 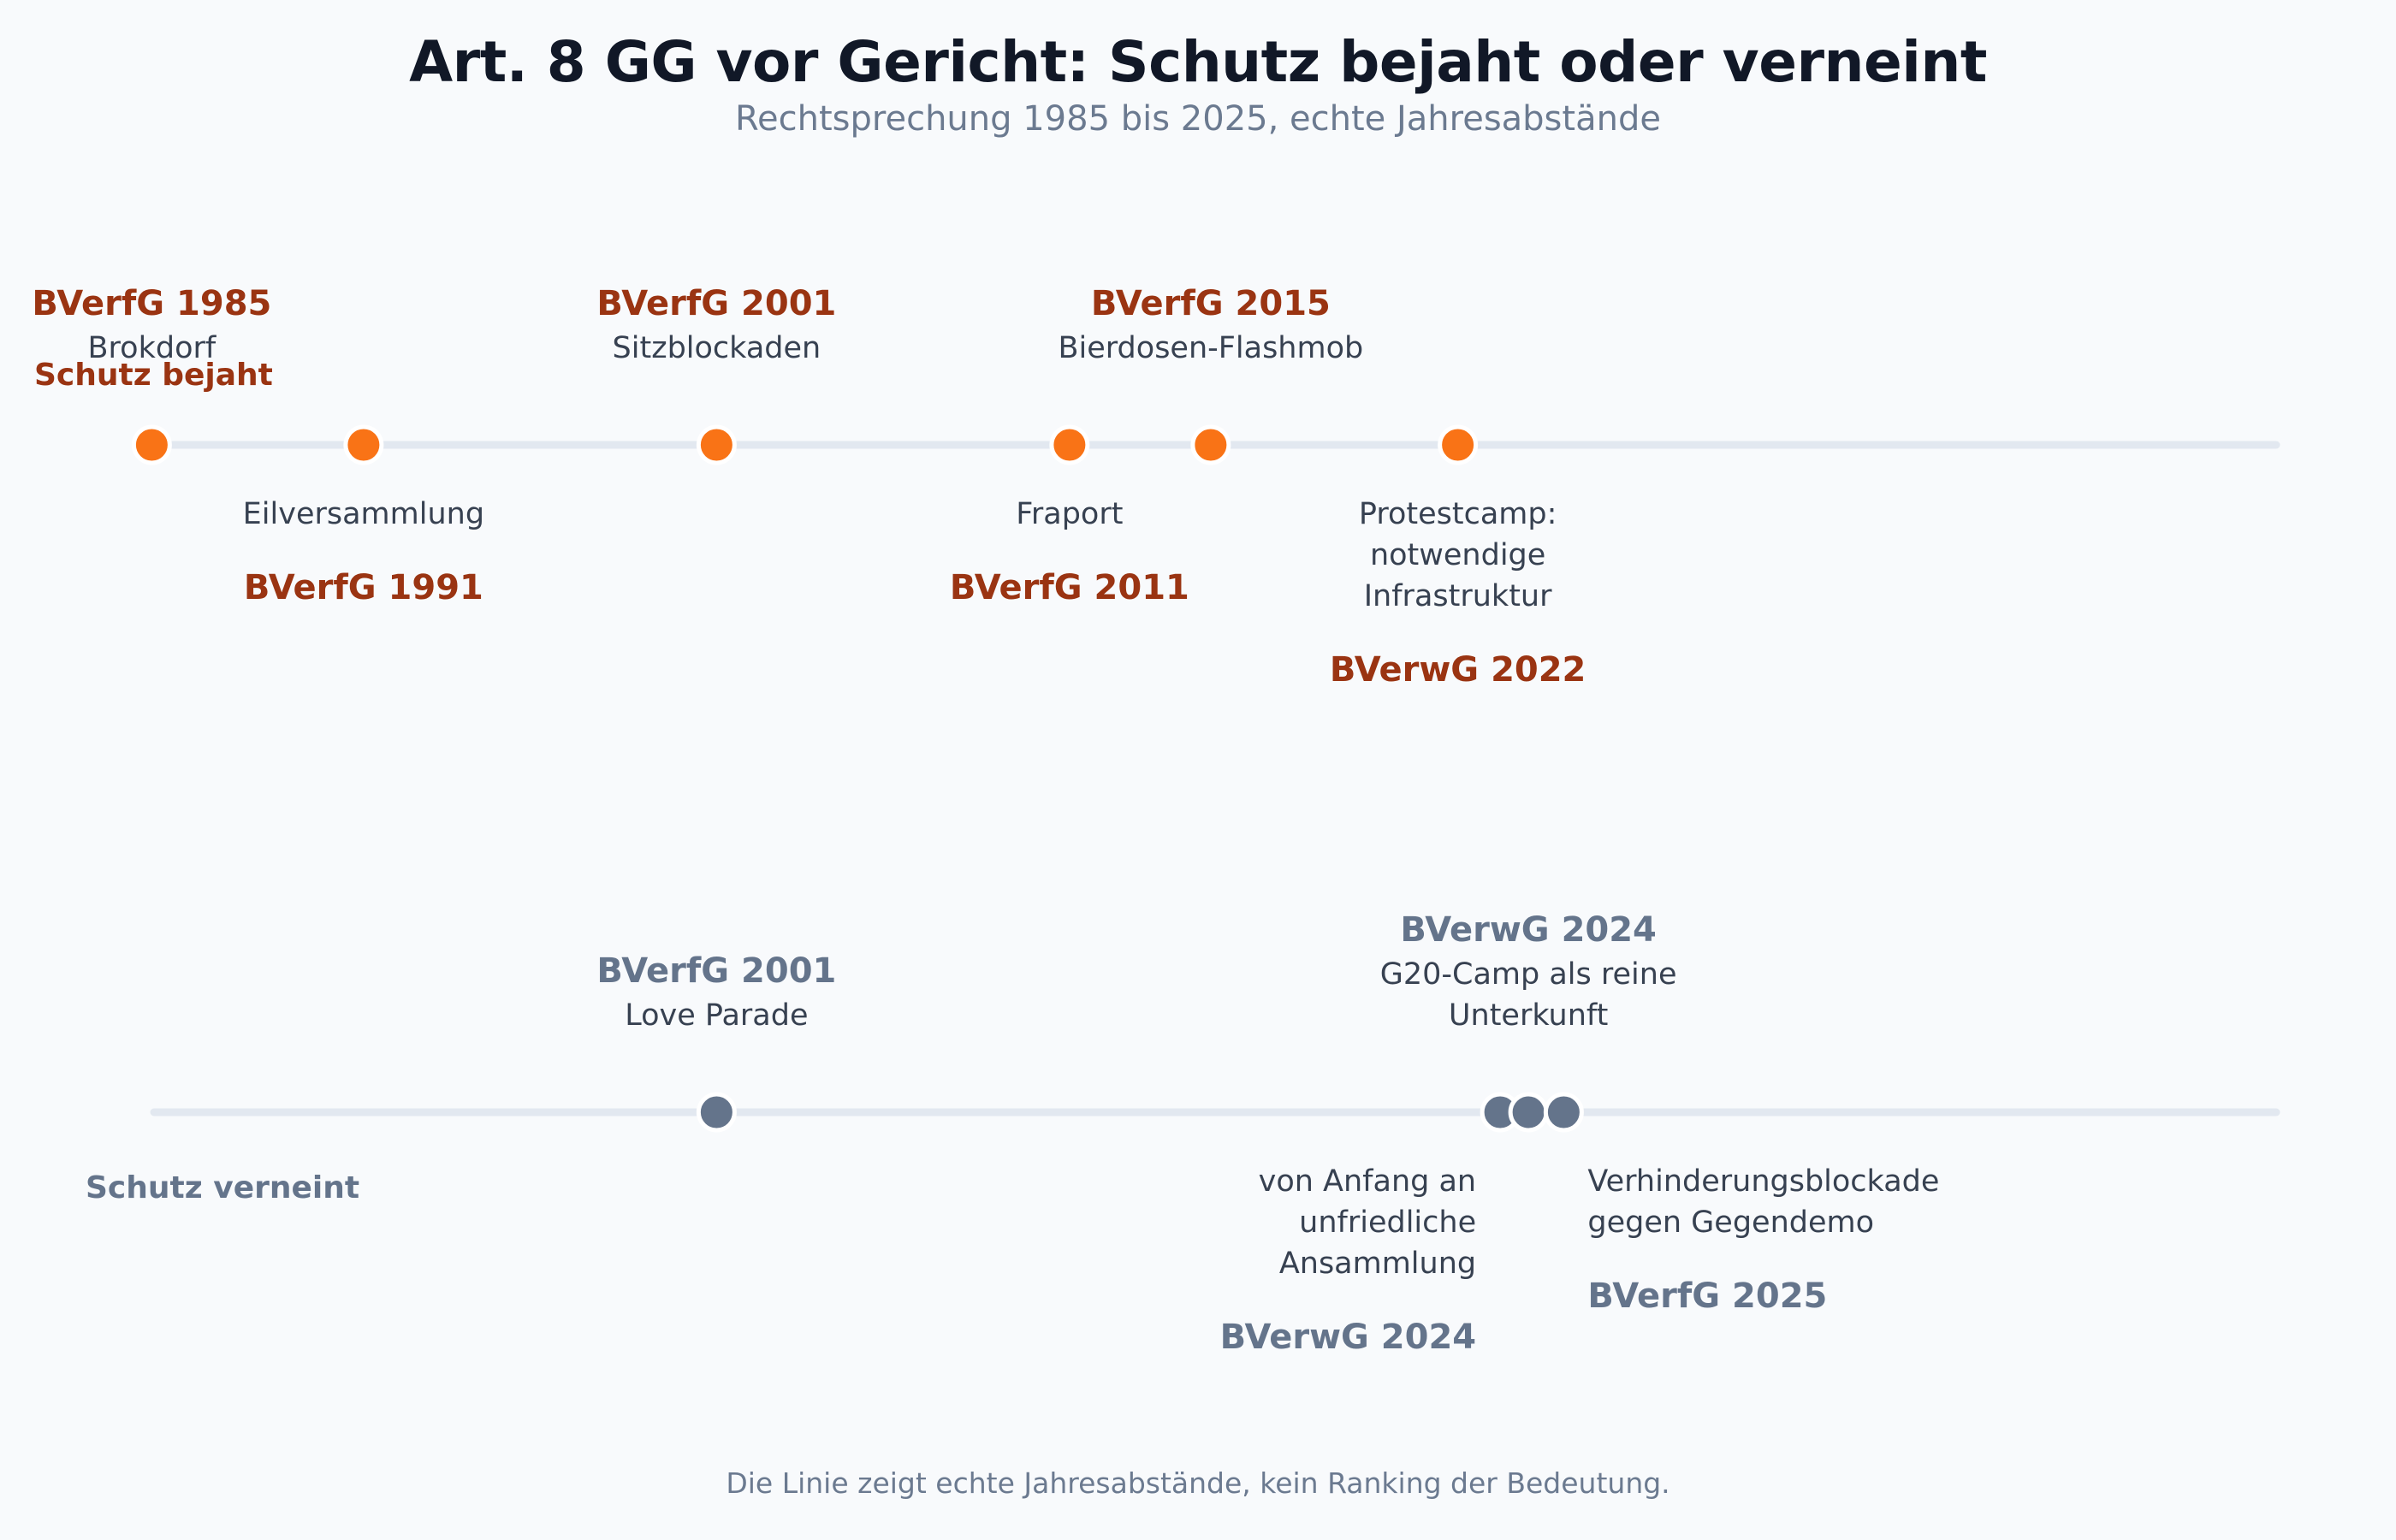 I want to click on affirmed-event-0-desc-line: Brokdorf, so click(x=152, y=348).